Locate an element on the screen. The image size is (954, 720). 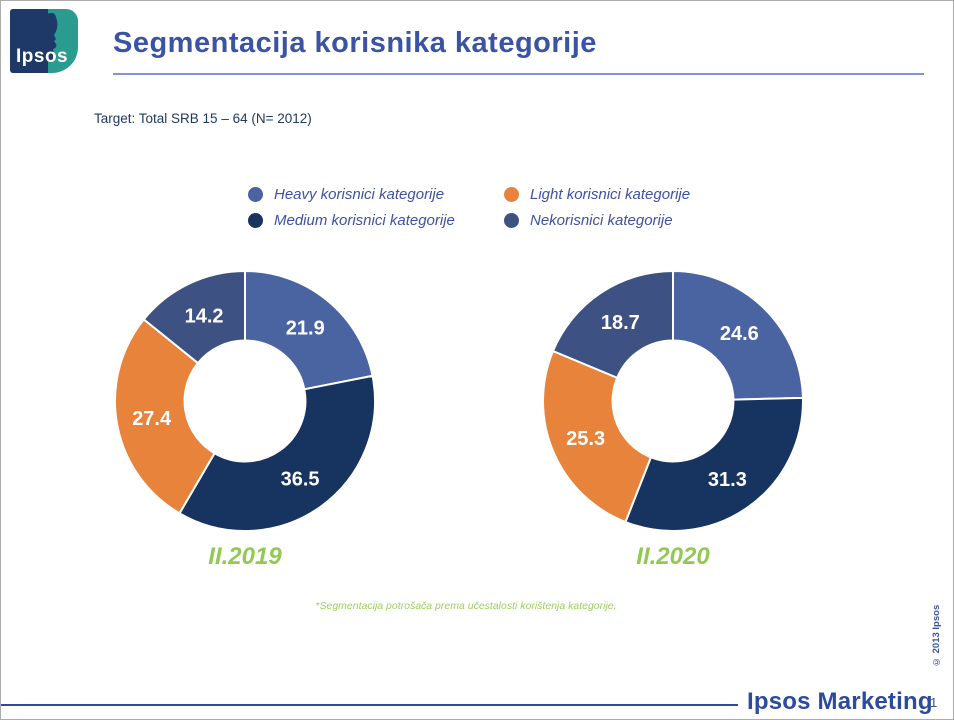
page-title: Segmentacija korisnika kategorije is located at coordinates (355, 43).